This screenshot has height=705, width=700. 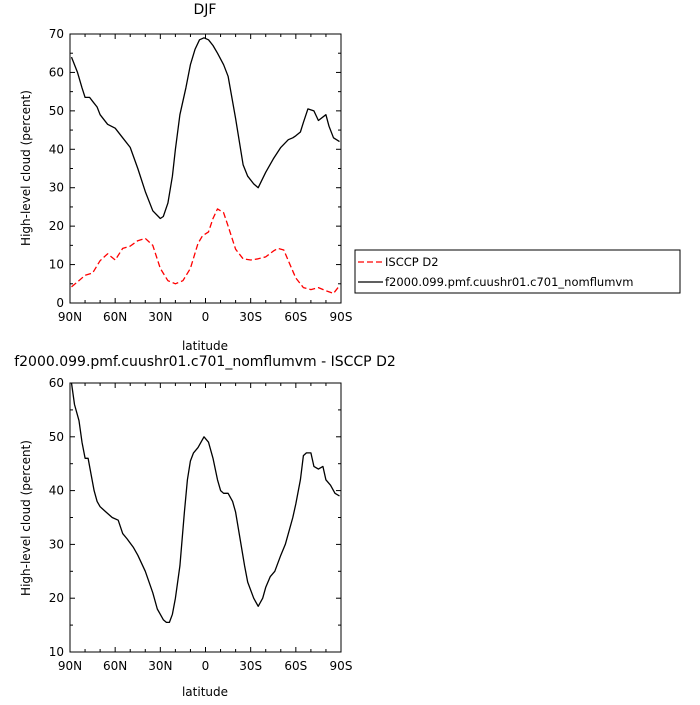 I want to click on y-tick-label: 0, so click(x=60, y=303).